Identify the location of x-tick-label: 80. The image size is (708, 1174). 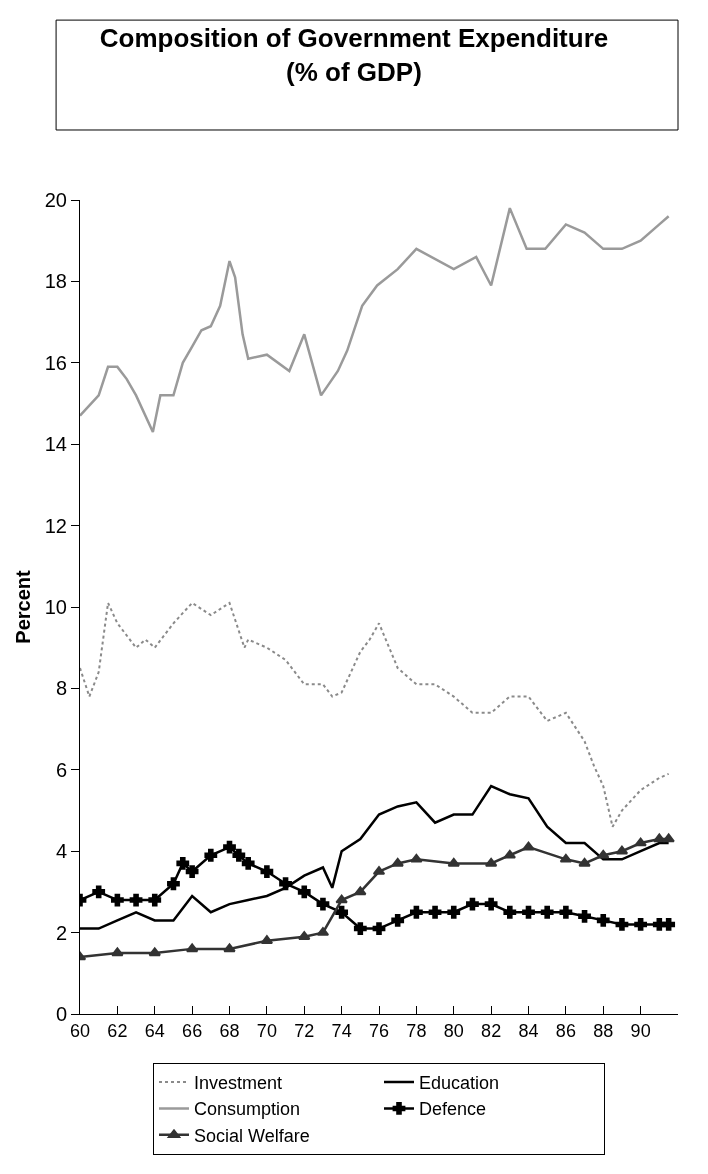
(453, 1030).